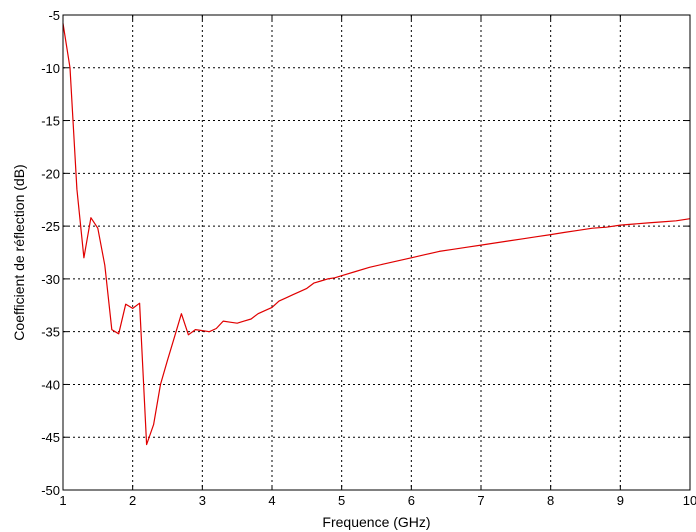 The width and height of the screenshot is (696, 532). I want to click on x-tick-label: 10, so click(689, 500).